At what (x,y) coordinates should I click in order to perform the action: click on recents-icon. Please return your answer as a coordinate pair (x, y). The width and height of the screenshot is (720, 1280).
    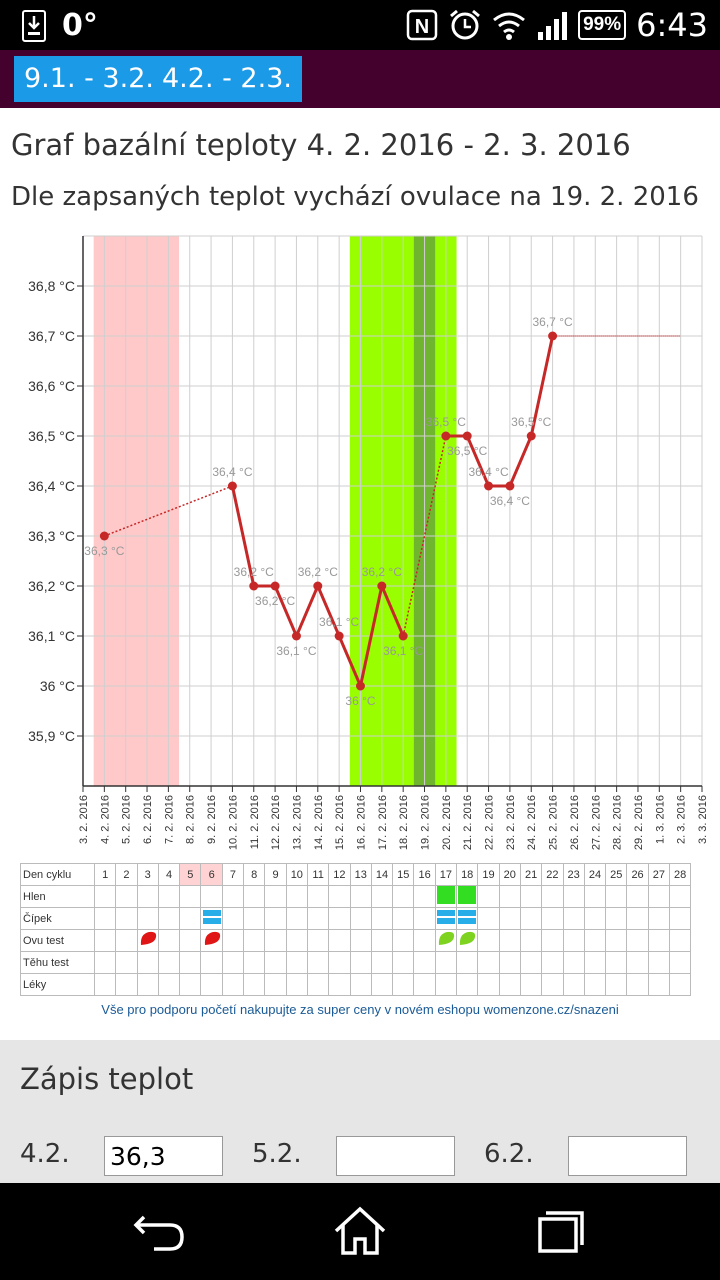
    Looking at the image, I should click on (560, 1231).